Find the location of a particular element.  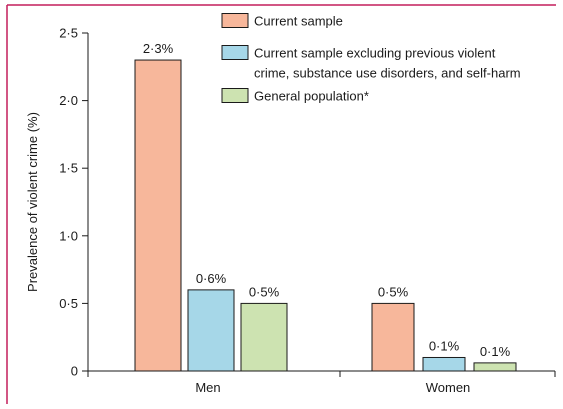

y-tick-label: 2·0 is located at coordinates (68, 100).